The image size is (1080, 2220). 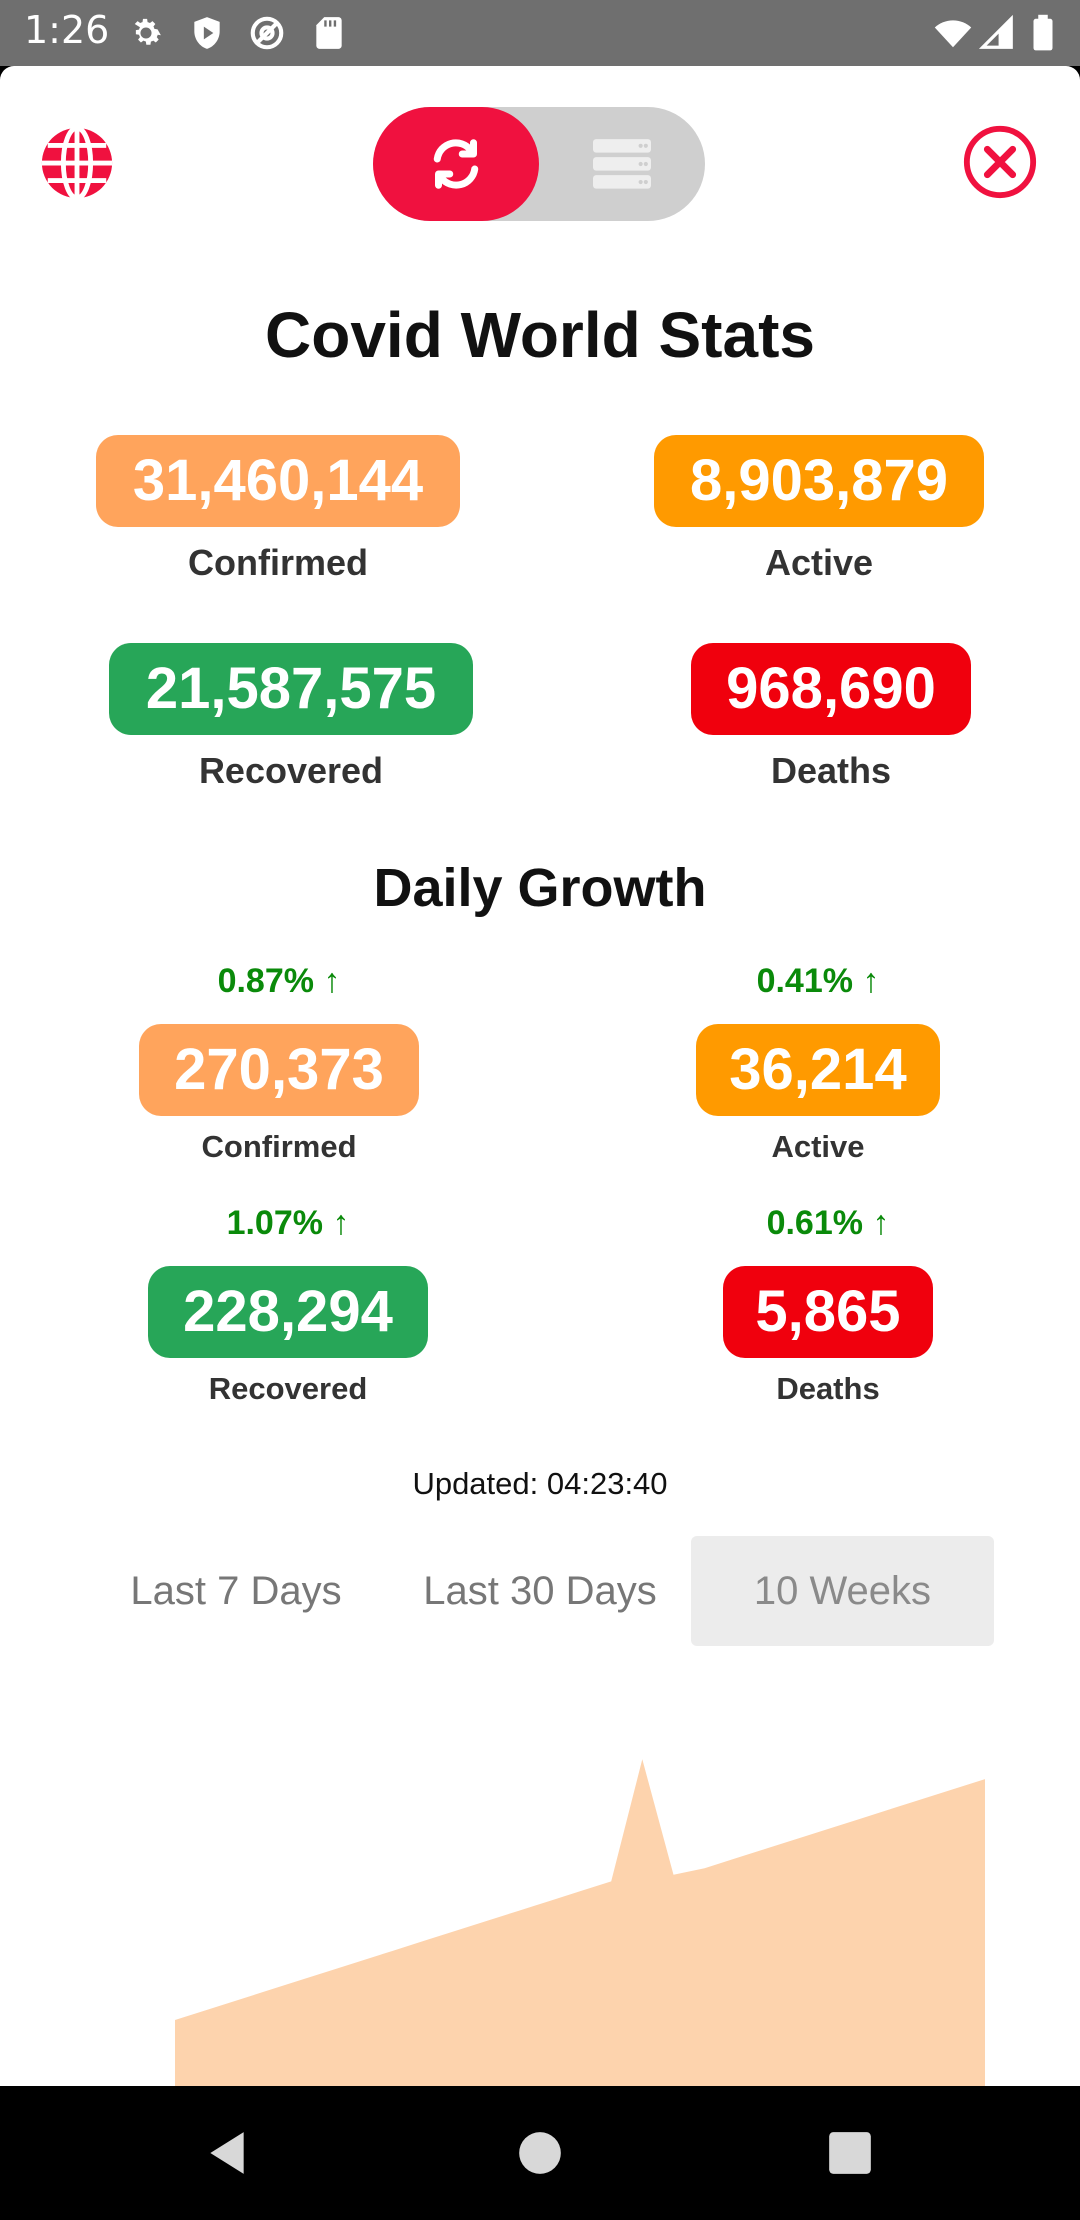 I want to click on recovered-growth-badge: 228,294, so click(x=288, y=1312).